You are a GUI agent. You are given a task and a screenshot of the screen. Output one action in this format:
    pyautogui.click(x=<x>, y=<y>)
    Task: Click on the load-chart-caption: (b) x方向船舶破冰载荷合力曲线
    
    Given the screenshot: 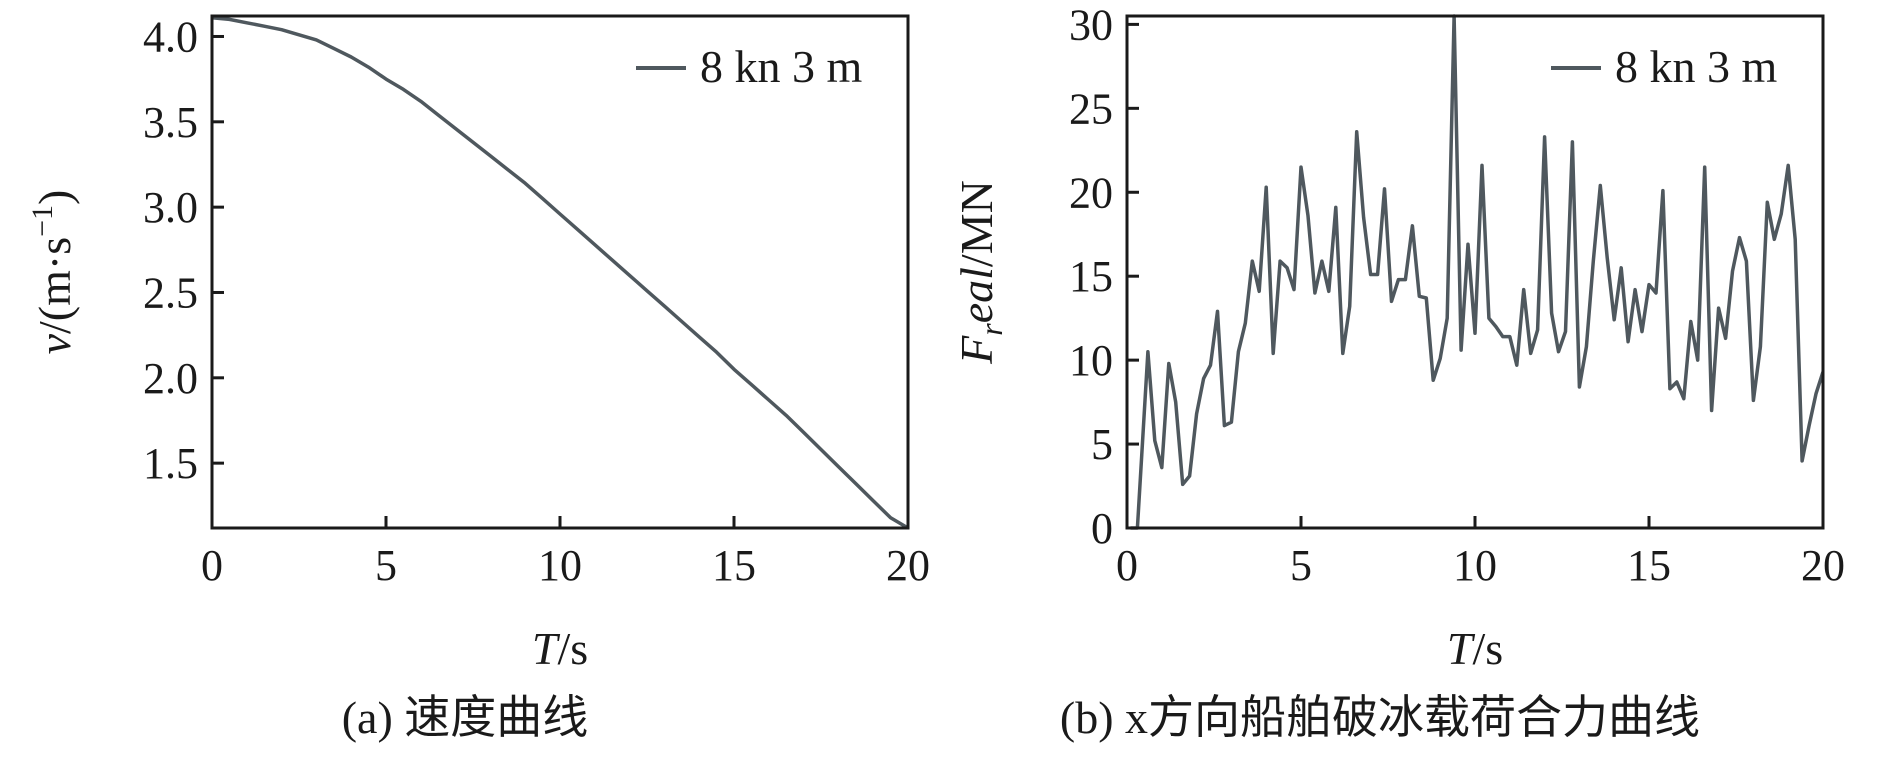 What is the action you would take?
    pyautogui.click(x=1380, y=717)
    